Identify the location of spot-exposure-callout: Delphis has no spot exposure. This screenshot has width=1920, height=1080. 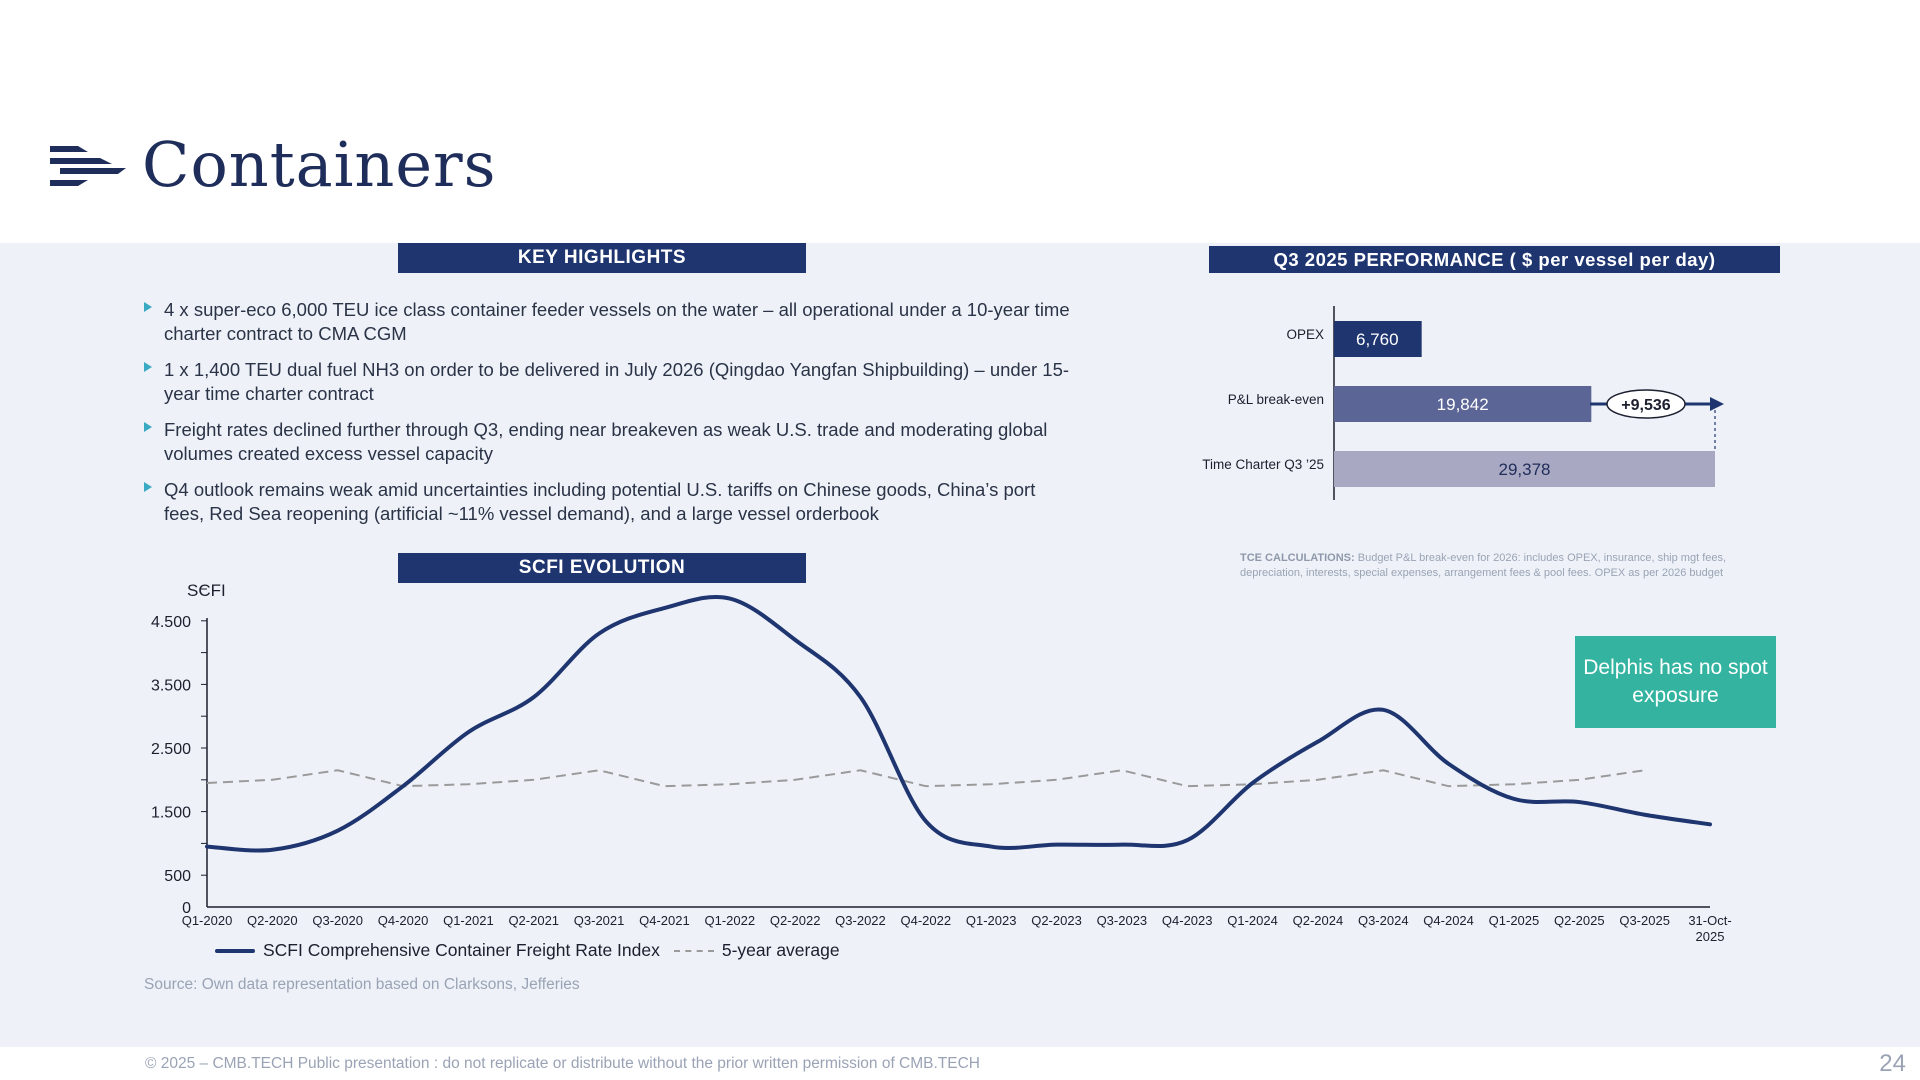
(1675, 682).